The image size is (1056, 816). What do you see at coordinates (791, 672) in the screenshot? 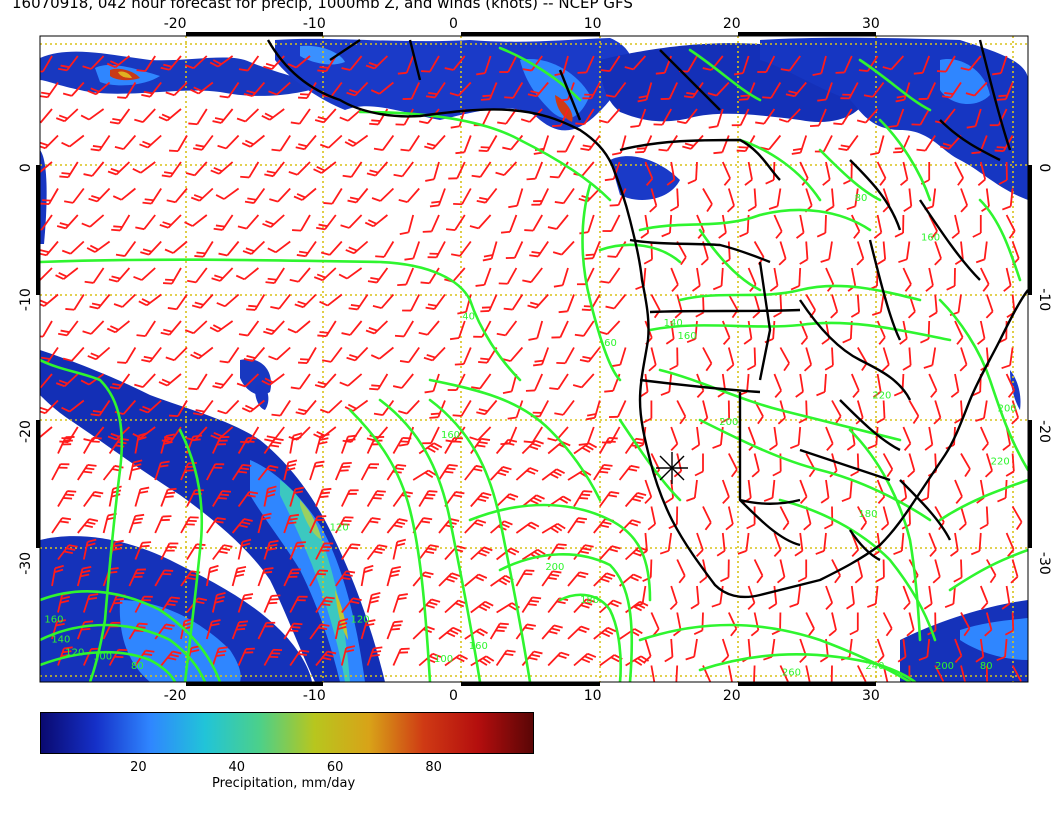
I see `contour-label: 260` at bounding box center [791, 672].